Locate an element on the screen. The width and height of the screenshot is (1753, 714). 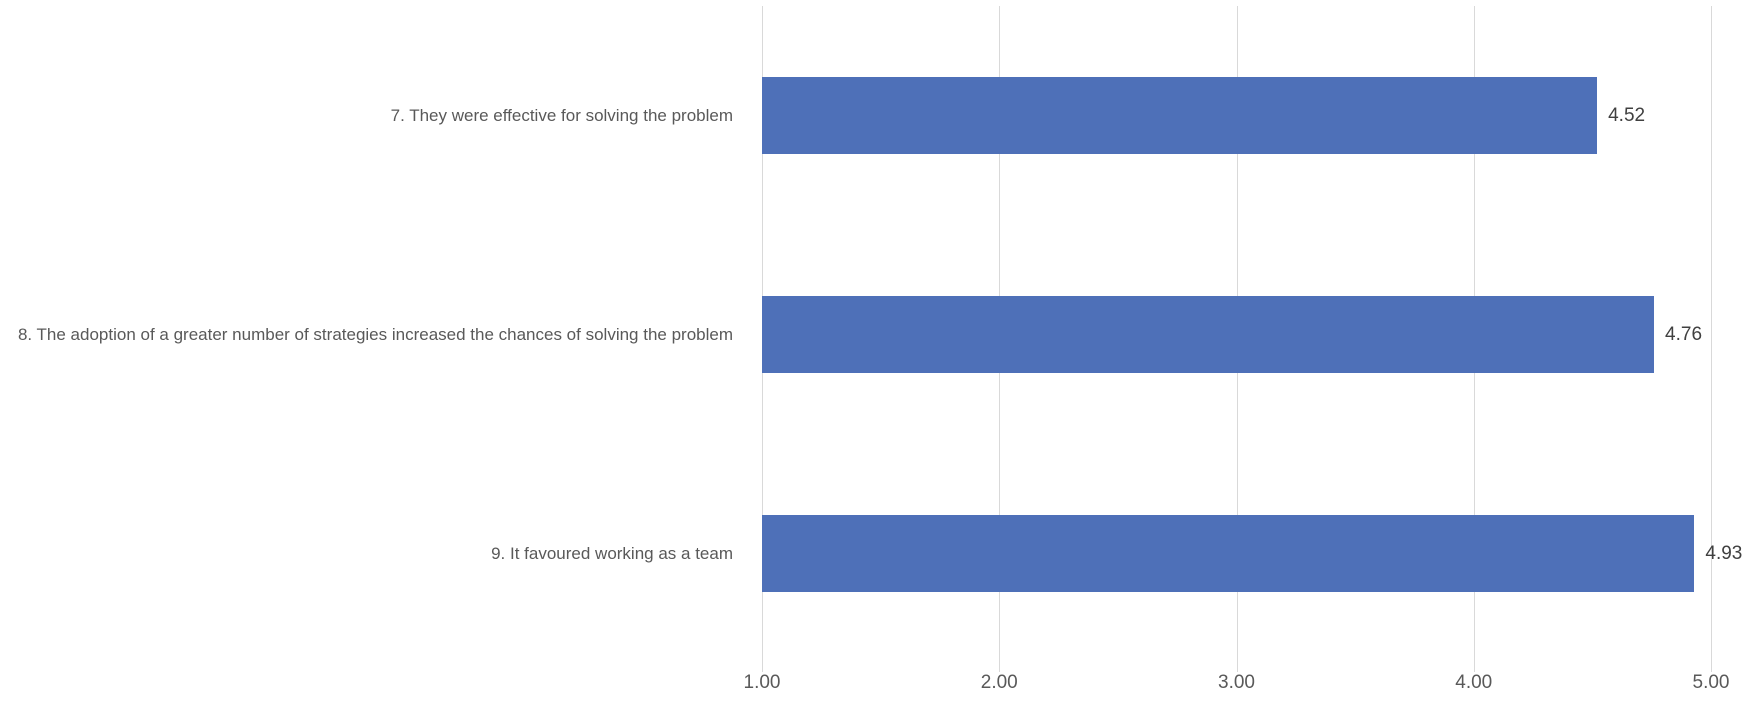
axis-tick-label: 2.00 is located at coordinates (999, 682).